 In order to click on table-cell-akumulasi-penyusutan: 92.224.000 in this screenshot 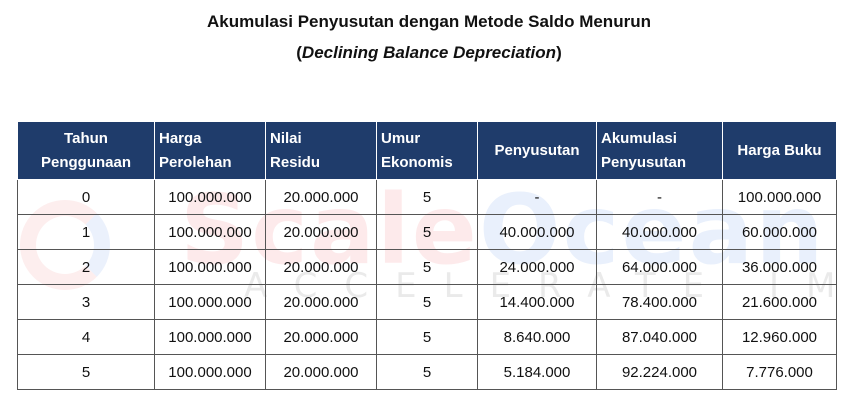, I will do `click(659, 372)`.